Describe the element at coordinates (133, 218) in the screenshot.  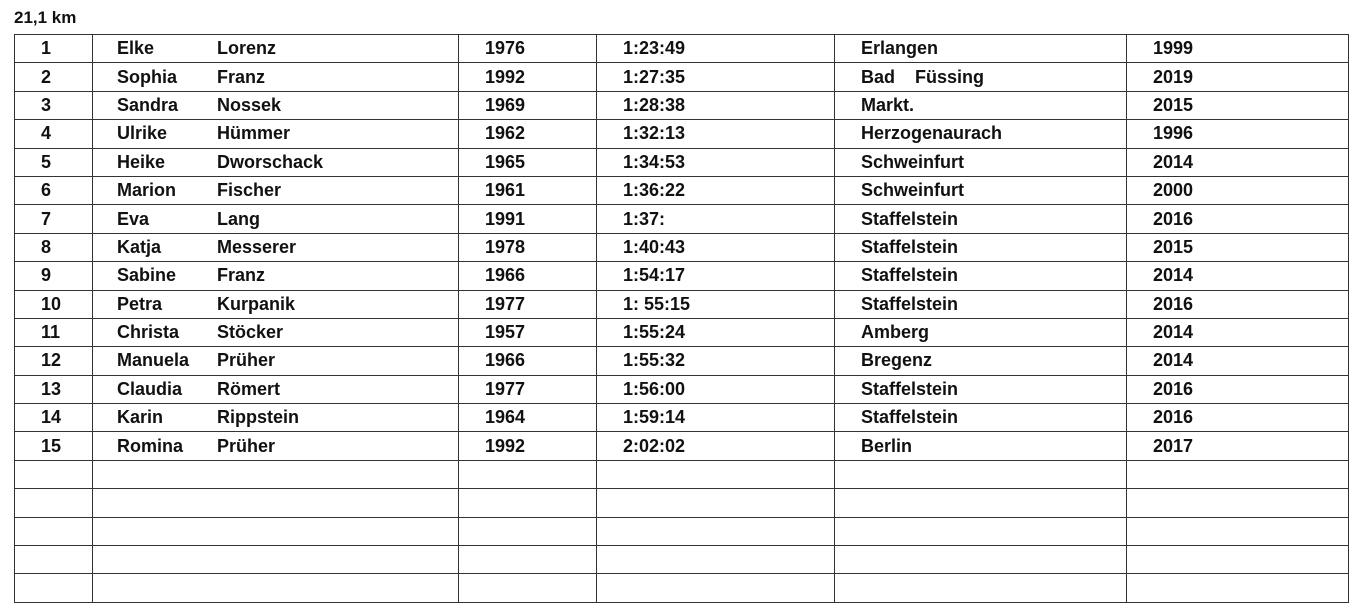
I see `first-name: Eva` at that location.